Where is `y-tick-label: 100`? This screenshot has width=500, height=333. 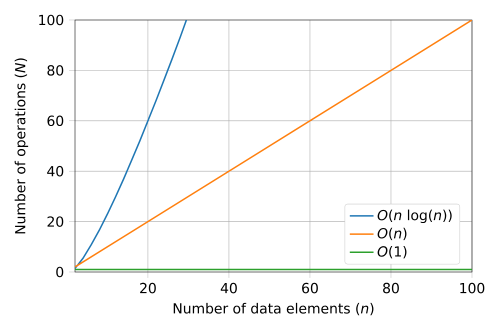 y-tick-label: 100 is located at coordinates (51, 20).